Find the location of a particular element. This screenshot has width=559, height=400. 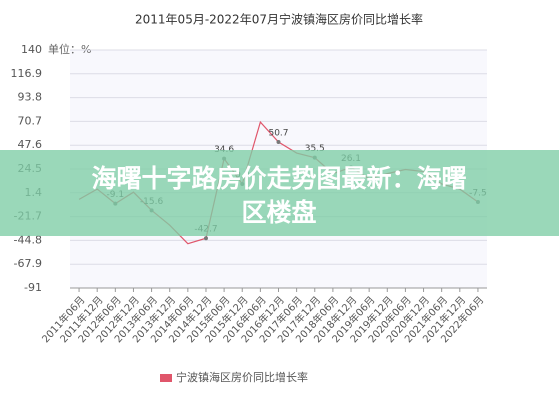

y-tick-label: 70.7 is located at coordinates (30, 120).